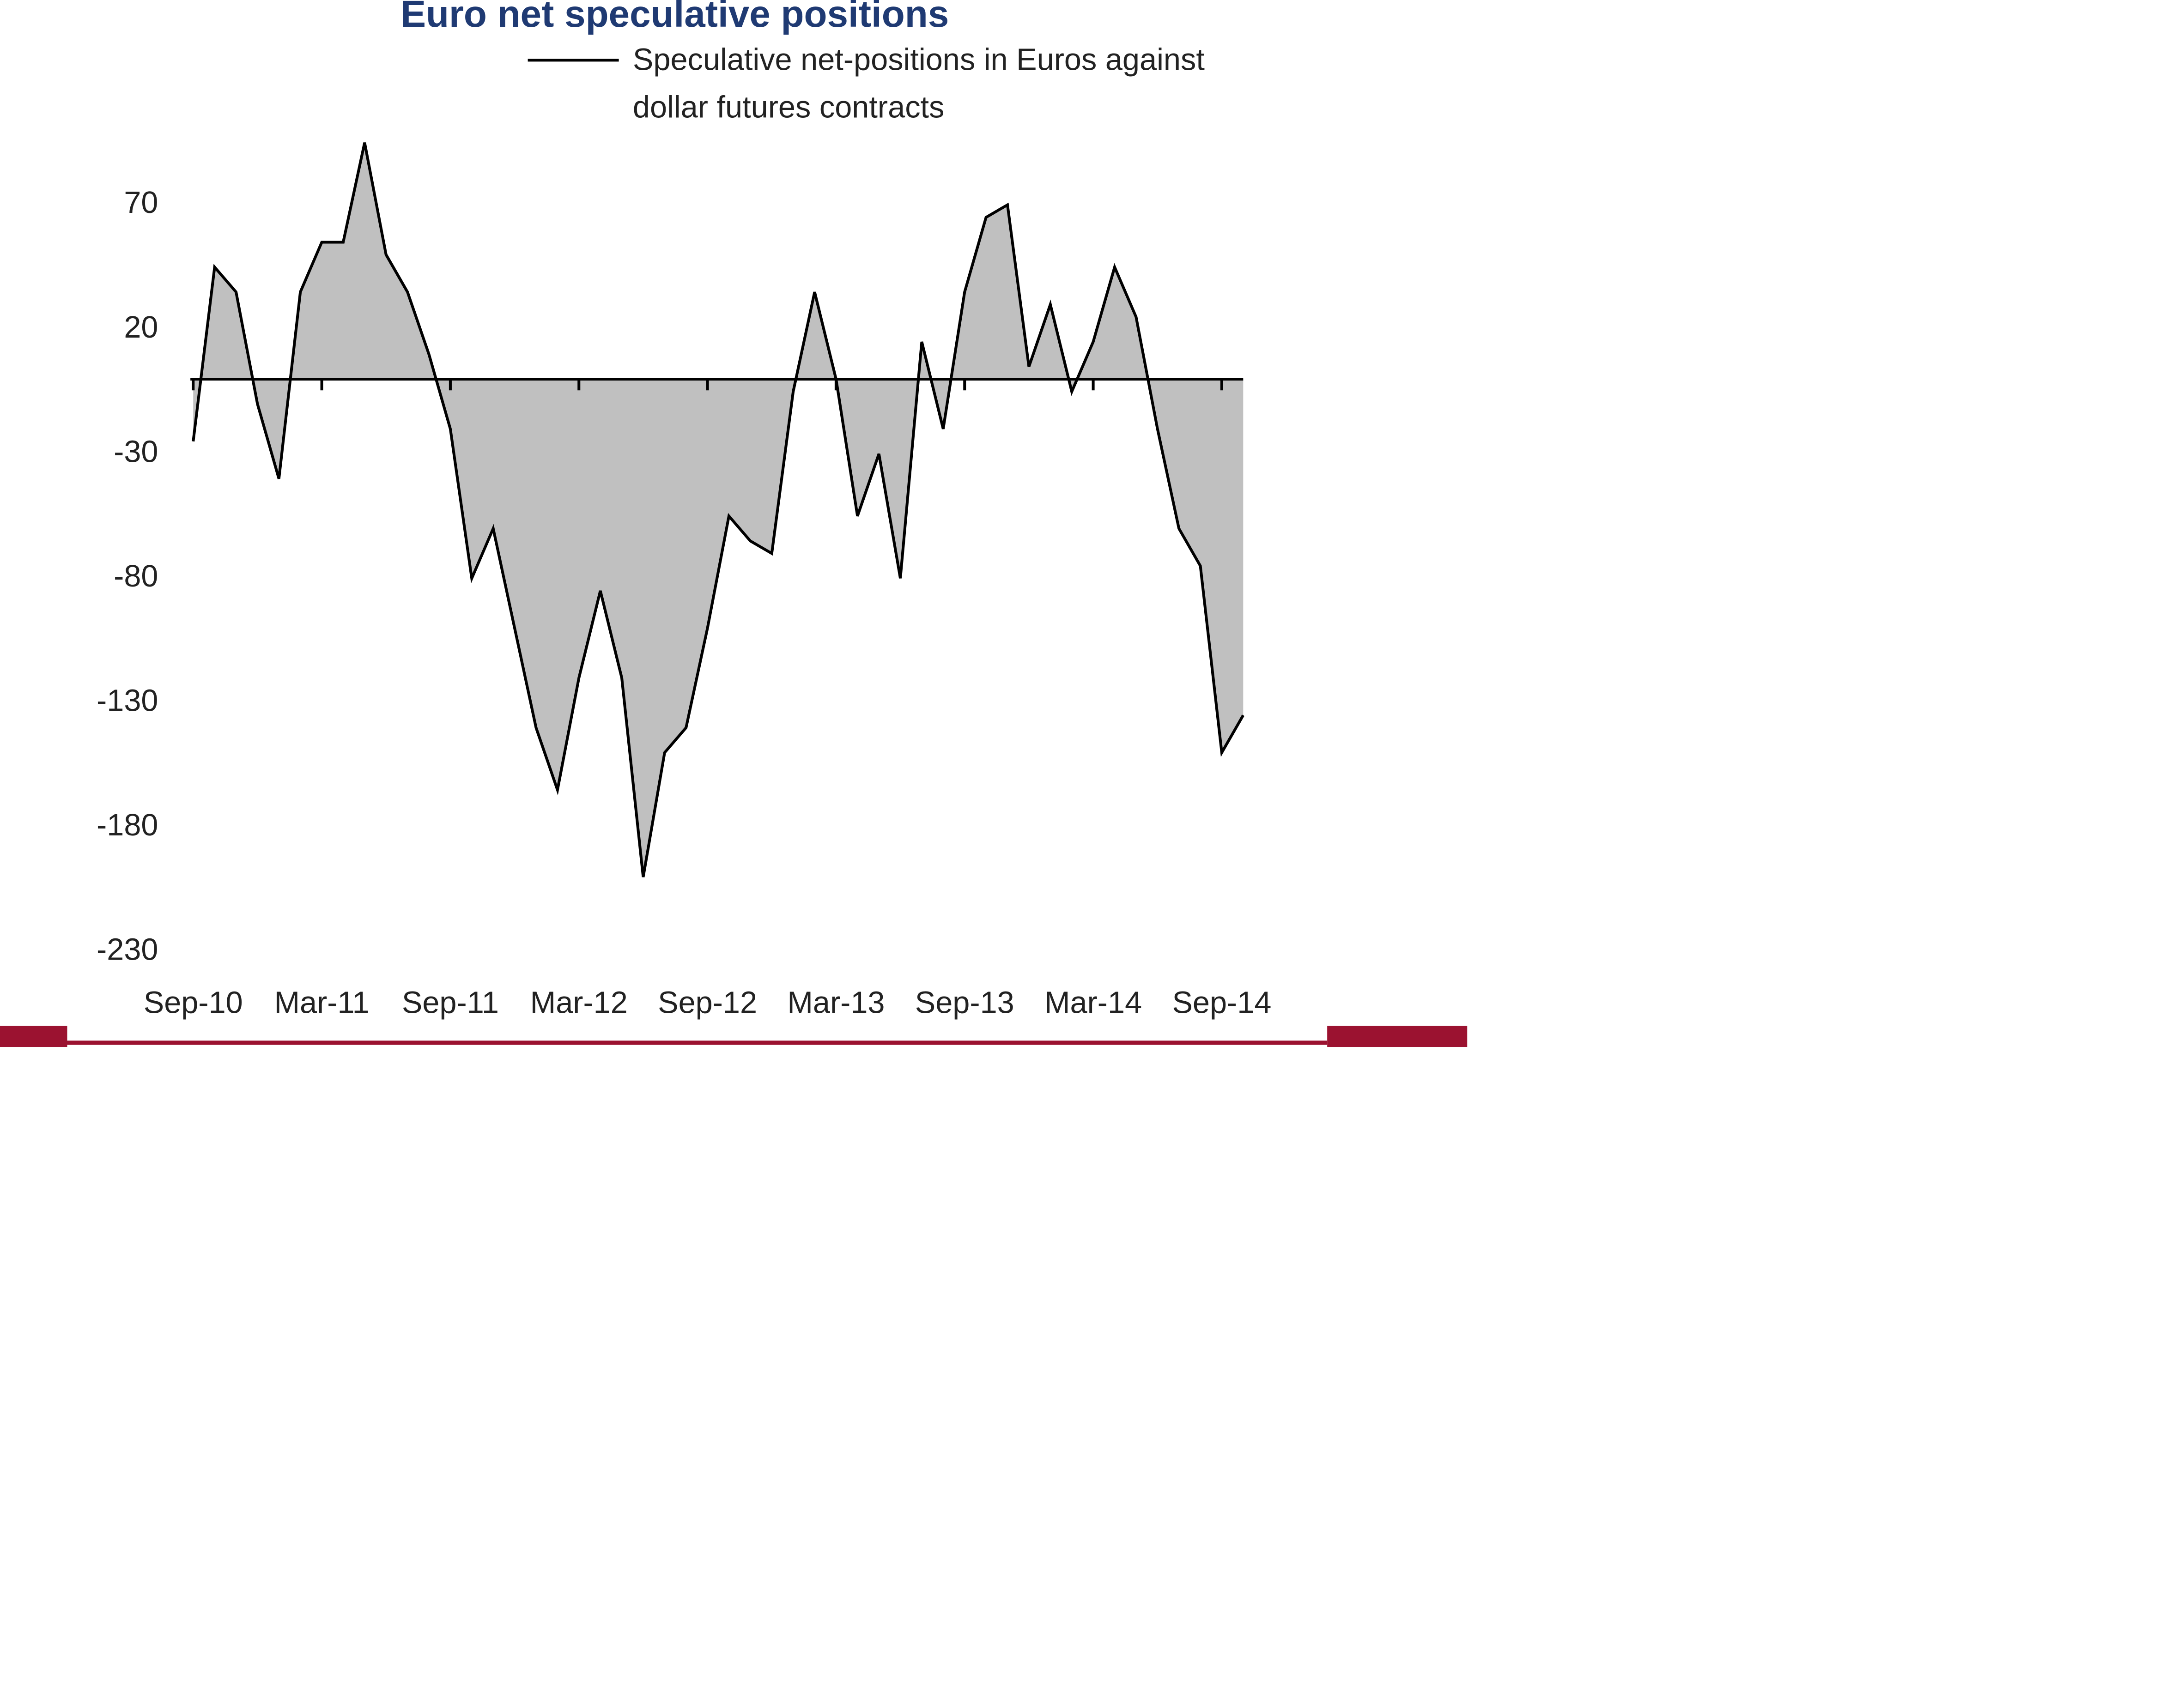 The image size is (2184, 1681). Describe the element at coordinates (127, 825) in the screenshot. I see `y-tick-label: -180` at that location.